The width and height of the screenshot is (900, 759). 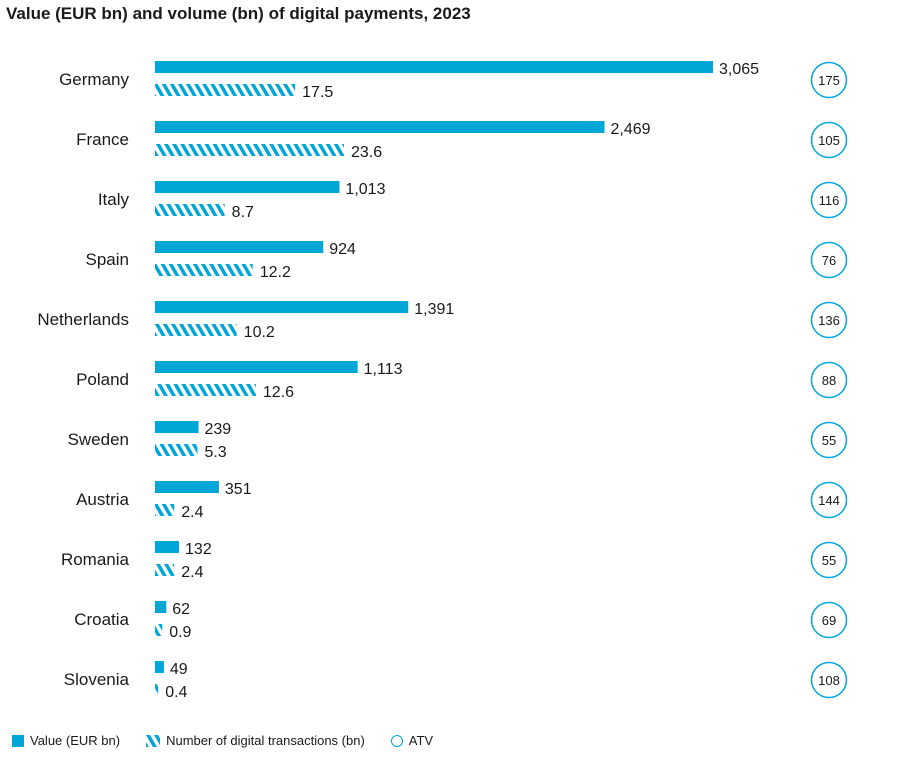 I want to click on volume-data-label: 12.6, so click(x=278, y=392).